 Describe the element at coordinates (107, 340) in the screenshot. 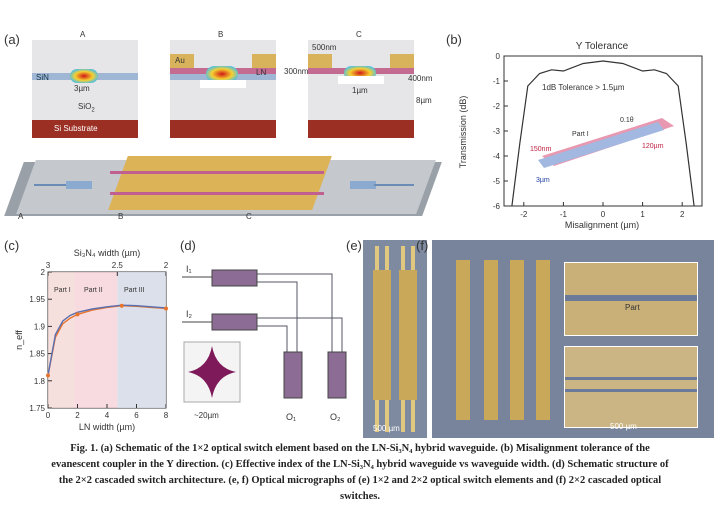

I see `neff-series-line` at that location.